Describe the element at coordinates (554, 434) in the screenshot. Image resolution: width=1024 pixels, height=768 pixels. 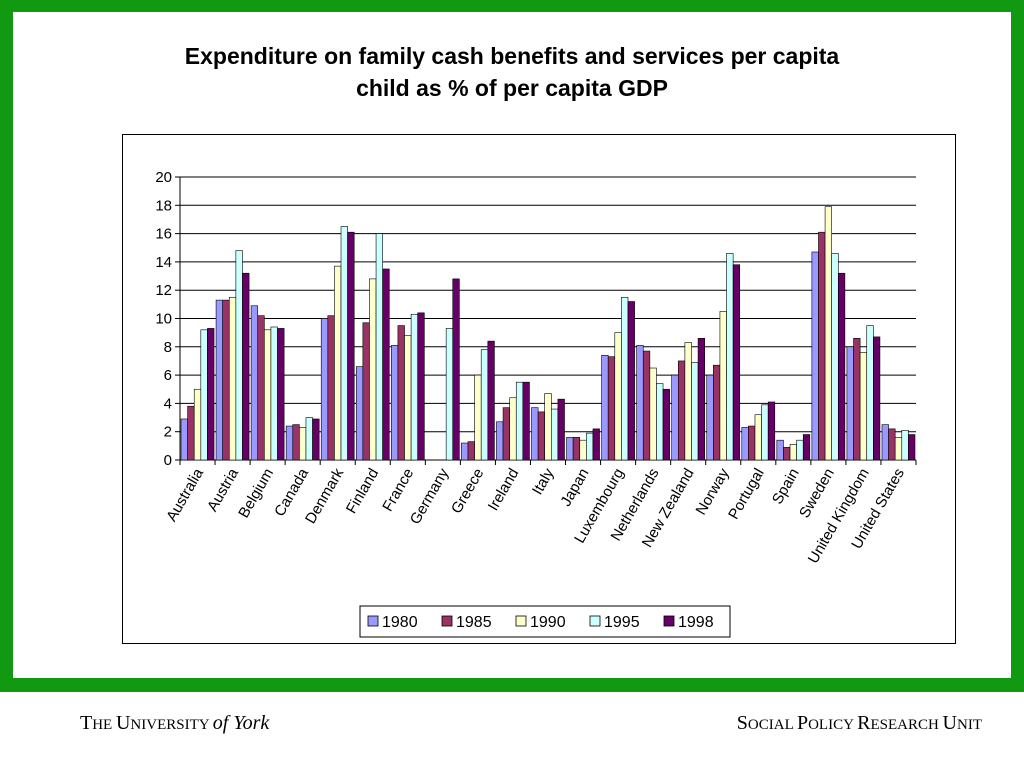
I see `bar-1995-italy` at that location.